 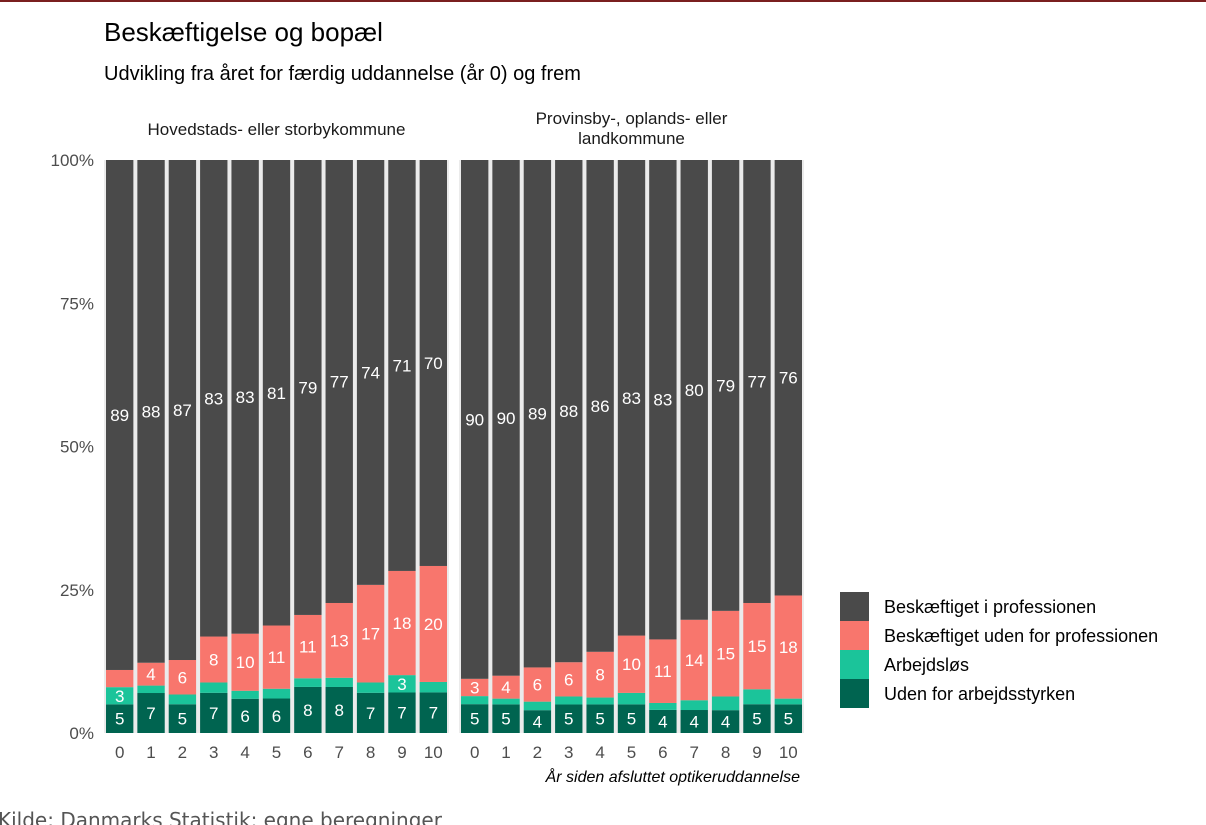 I want to click on data-label: 71, so click(x=401, y=365).